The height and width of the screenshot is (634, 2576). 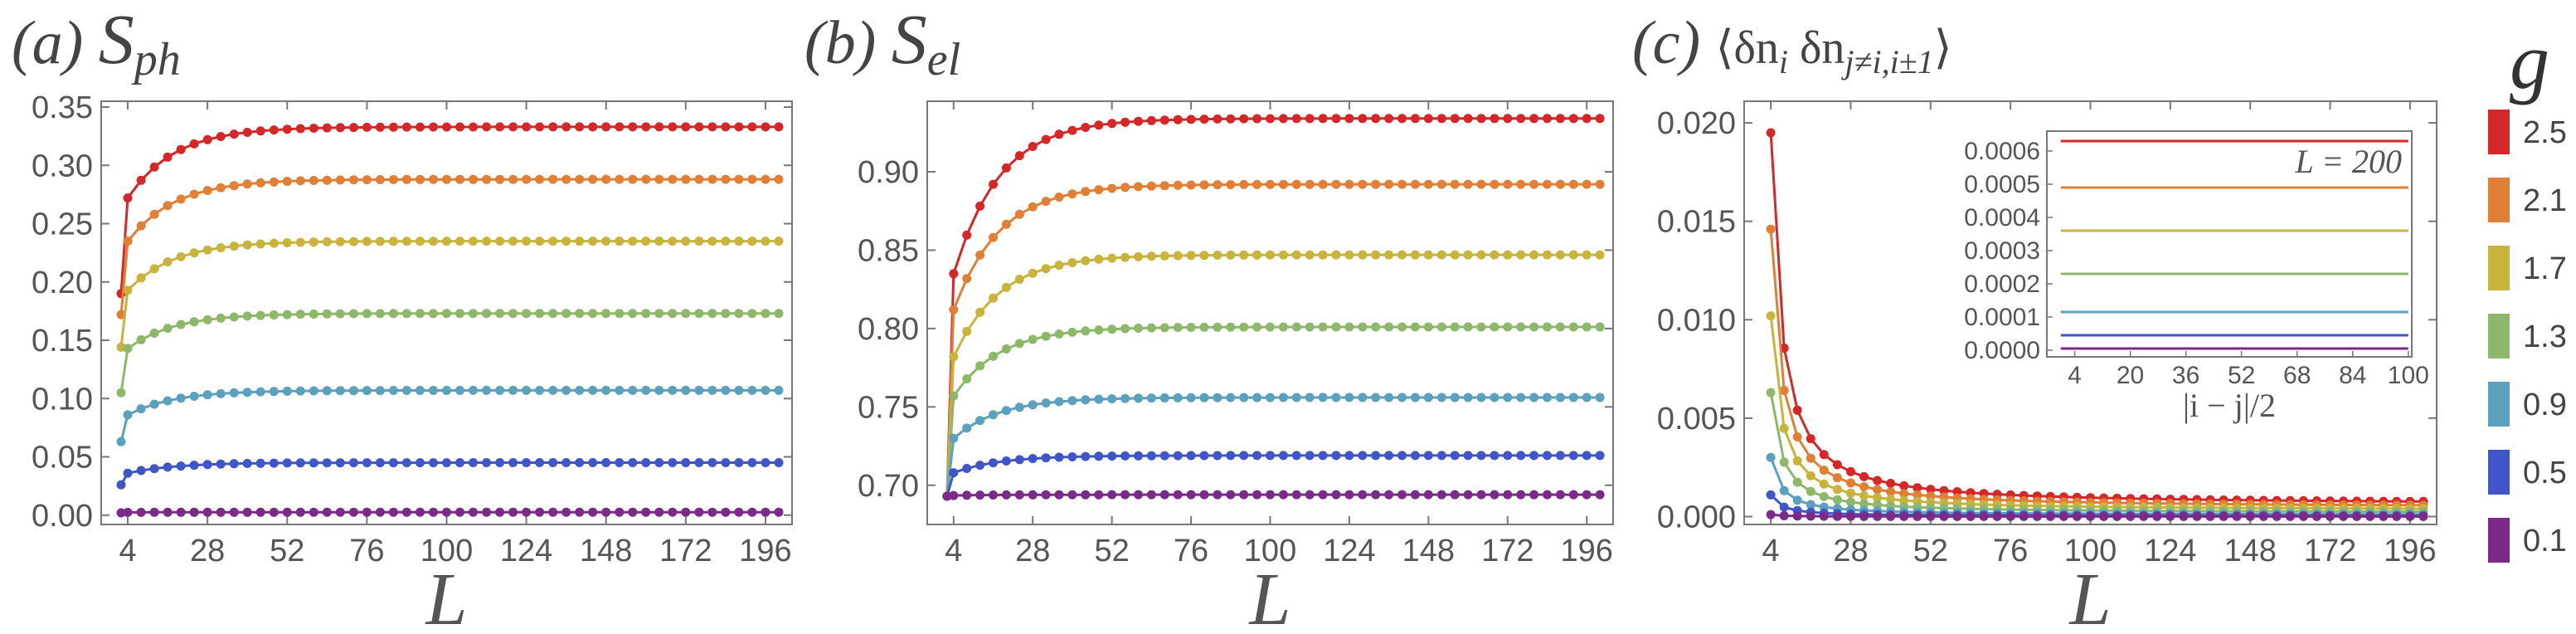 I want to click on x-tick-label: 124, so click(x=1349, y=551).